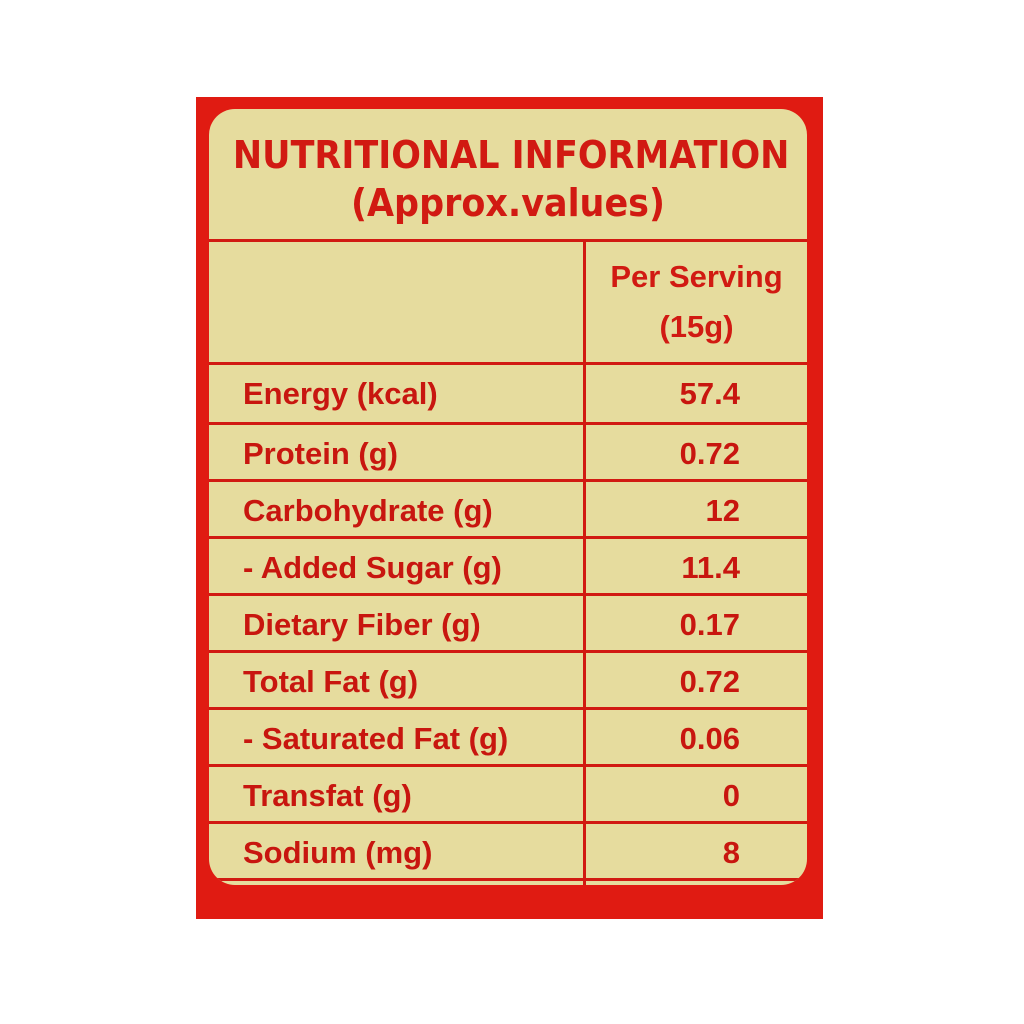 The width and height of the screenshot is (1024, 1024). Describe the element at coordinates (508, 393) in the screenshot. I see `table-row: Energy (kcal) 57.4` at that location.